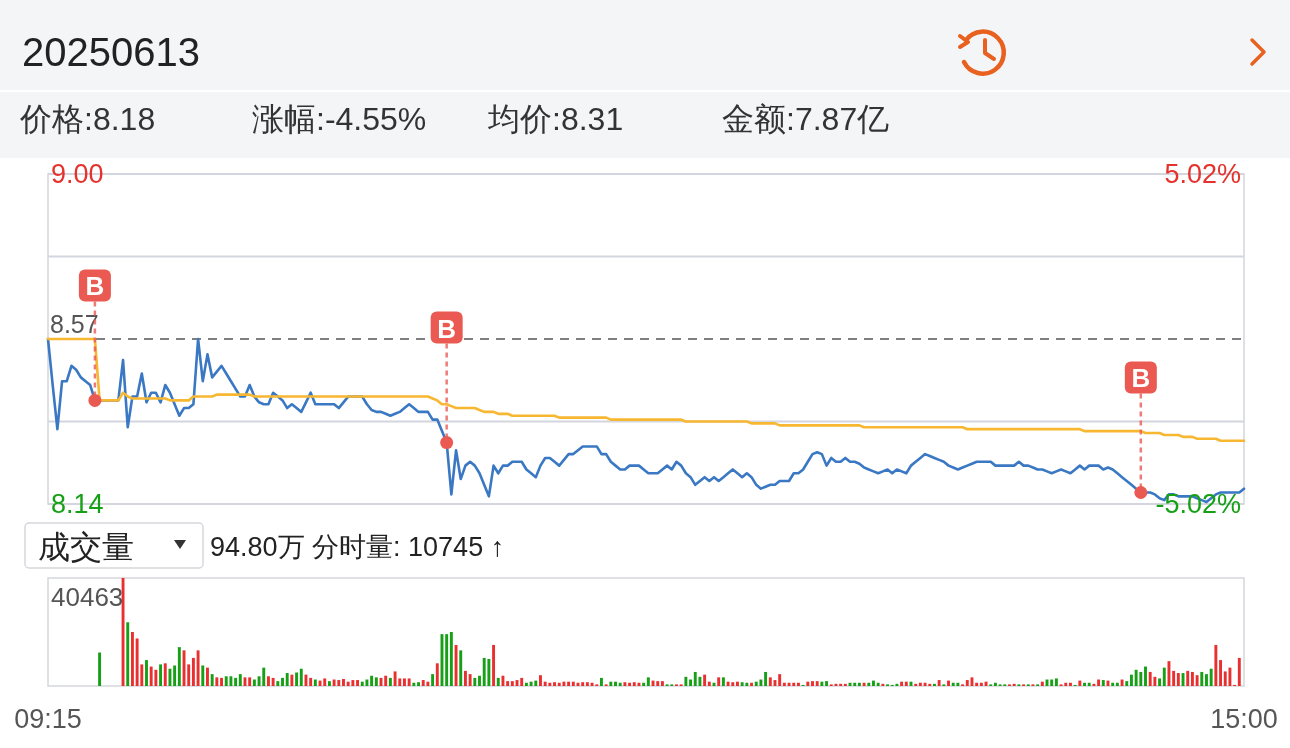 This screenshot has width=1290, height=748. Describe the element at coordinates (48, 719) in the screenshot. I see `x-tick-label: 09:15` at that location.